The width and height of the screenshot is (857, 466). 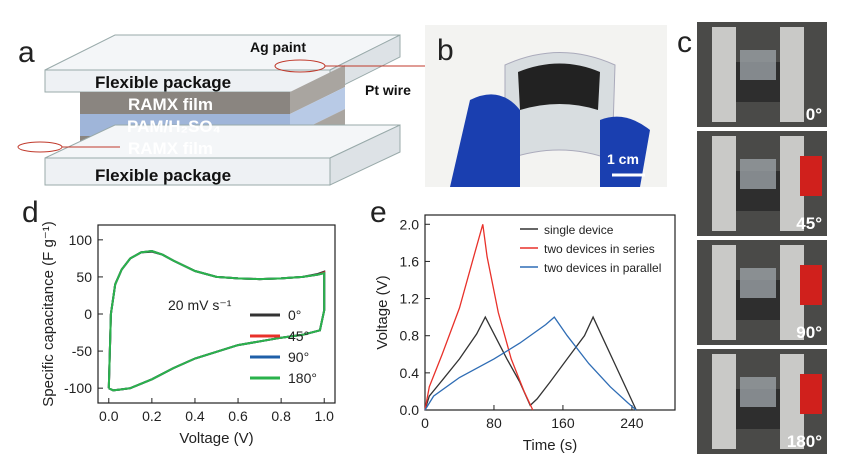 What do you see at coordinates (809, 223) in the screenshot?
I see `angle-label: 45°` at bounding box center [809, 223].